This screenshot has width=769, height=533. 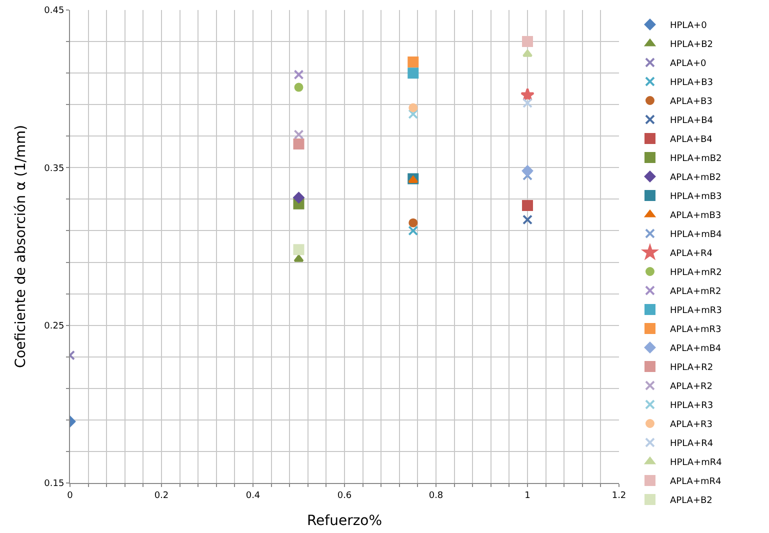 What do you see at coordinates (696, 311) in the screenshot?
I see `legend-label: HPLA+mR3` at bounding box center [696, 311].